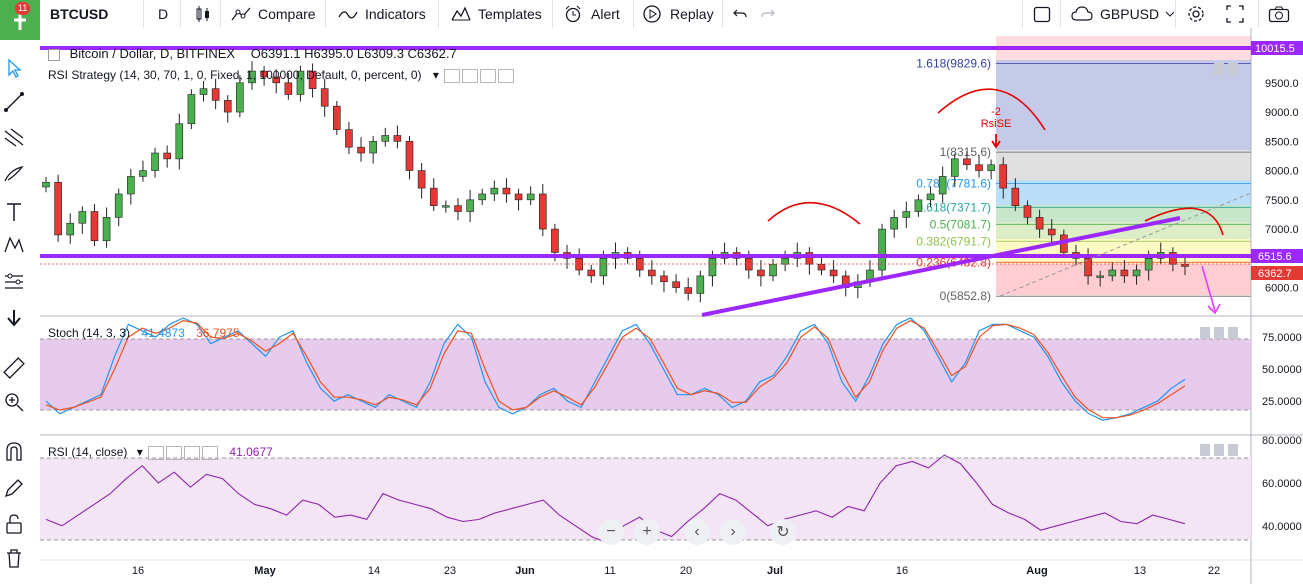 Image resolution: width=1303 pixels, height=584 pixels. I want to click on zoom-in-icon, so click(14, 402).